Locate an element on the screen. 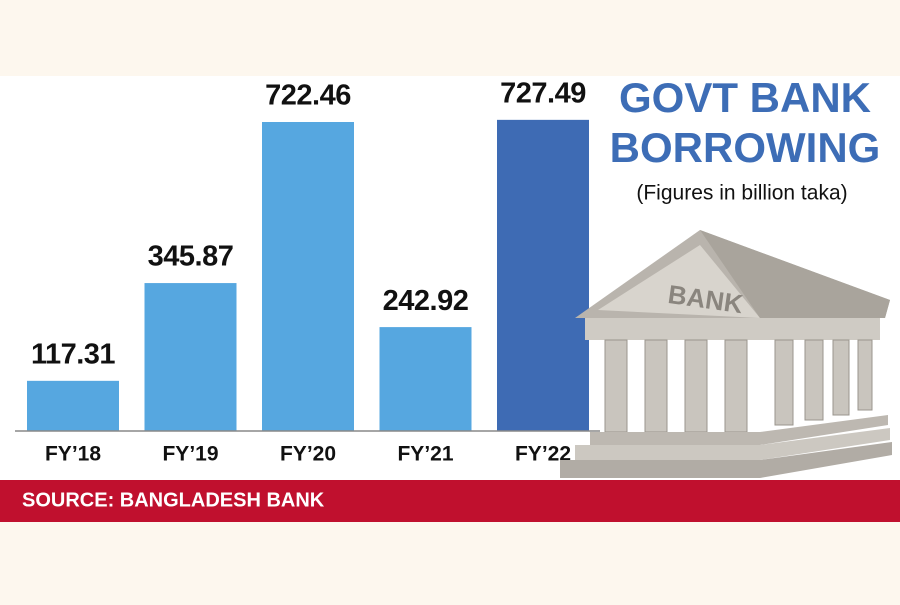 The height and width of the screenshot is (605, 900). value-label: 727.49 is located at coordinates (543, 94).